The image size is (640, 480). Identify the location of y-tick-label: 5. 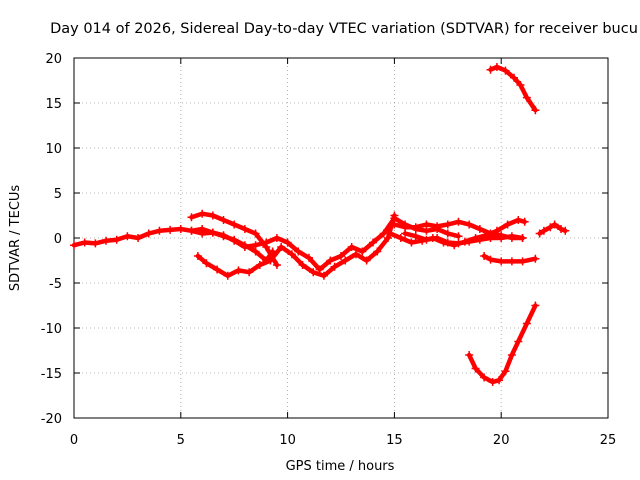
(58, 194).